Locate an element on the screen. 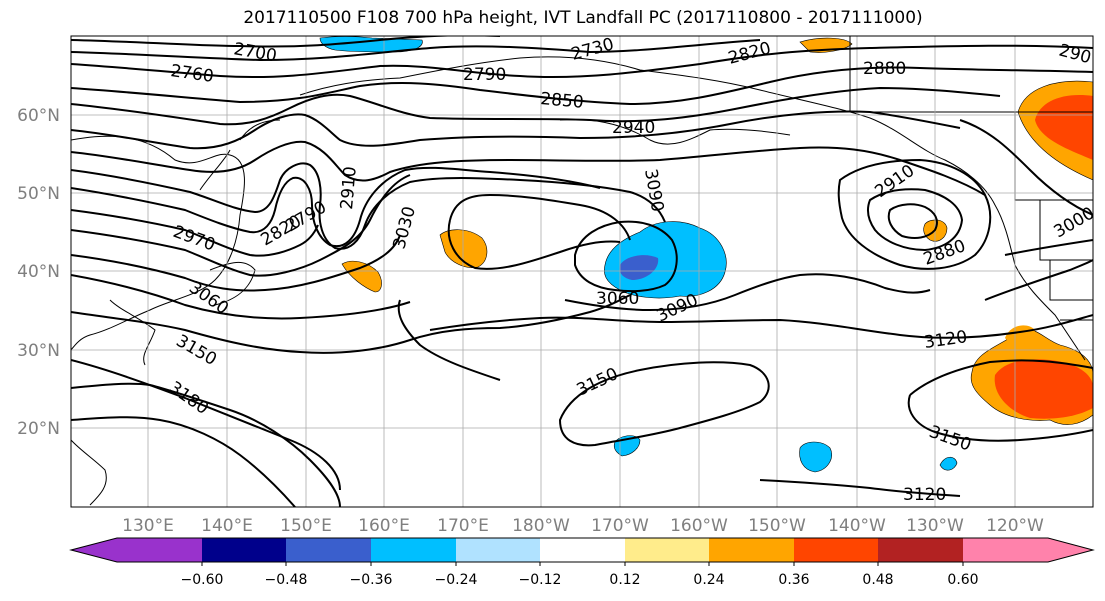  lon-label: 180°W is located at coordinates (541, 526).